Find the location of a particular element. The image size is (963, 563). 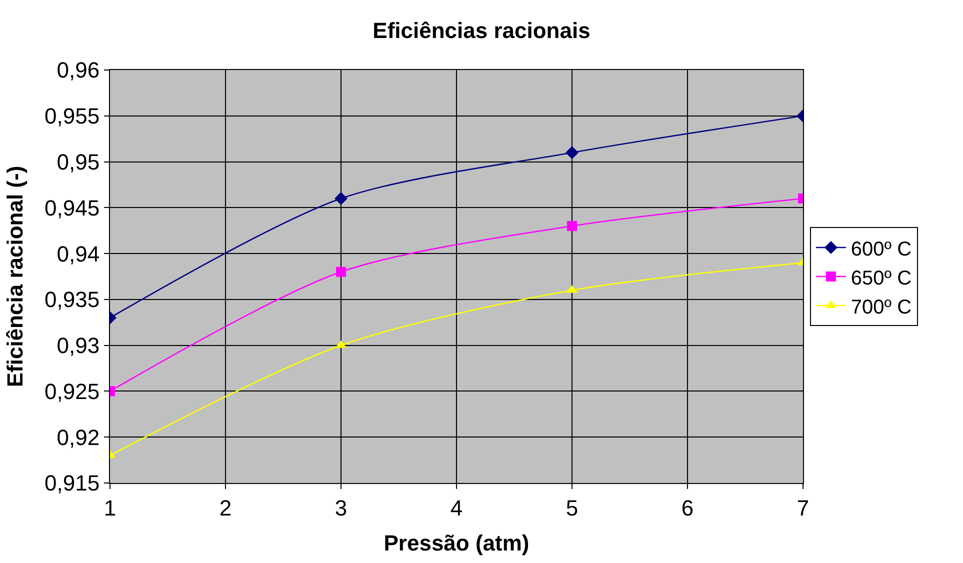

y-tick-label: 0,94 is located at coordinates (78, 253).